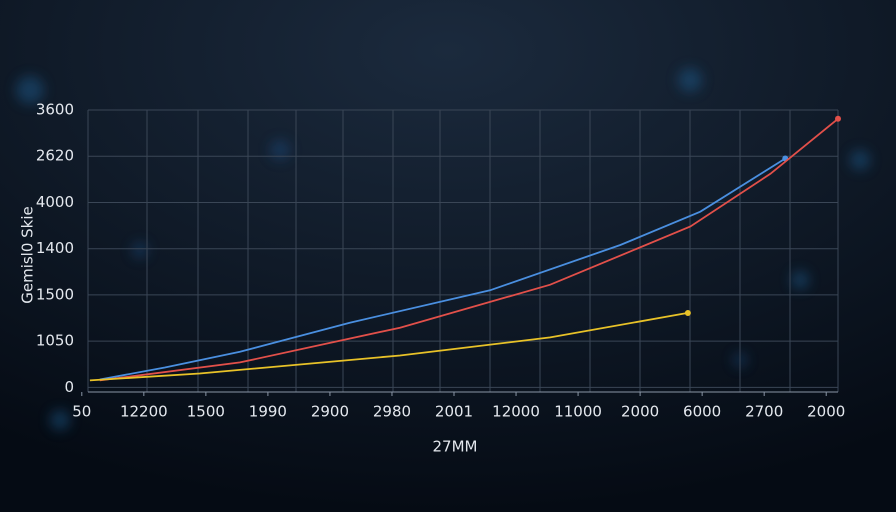  I want to click on y-tick-label: 1500, so click(55, 294).